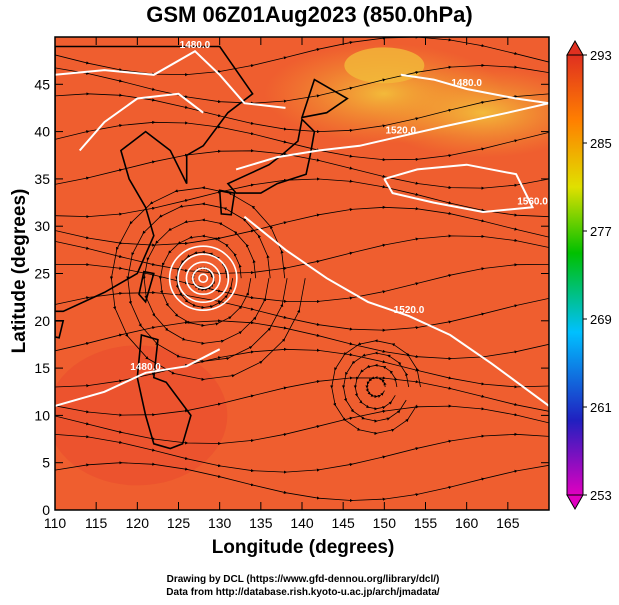 This screenshot has height=605, width=619. What do you see at coordinates (461, 112) in the screenshot?
I see `warm-region` at bounding box center [461, 112].